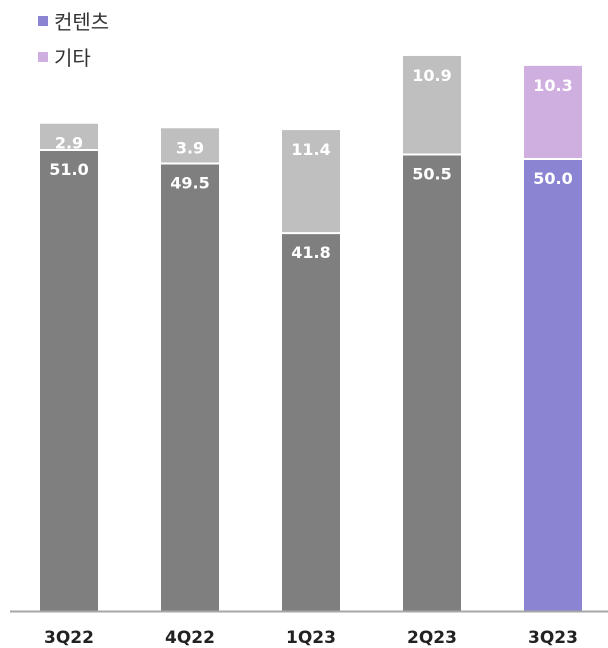 The width and height of the screenshot is (608, 648). I want to click on data-label-2Q23-series-0: 50.5, so click(431, 173).